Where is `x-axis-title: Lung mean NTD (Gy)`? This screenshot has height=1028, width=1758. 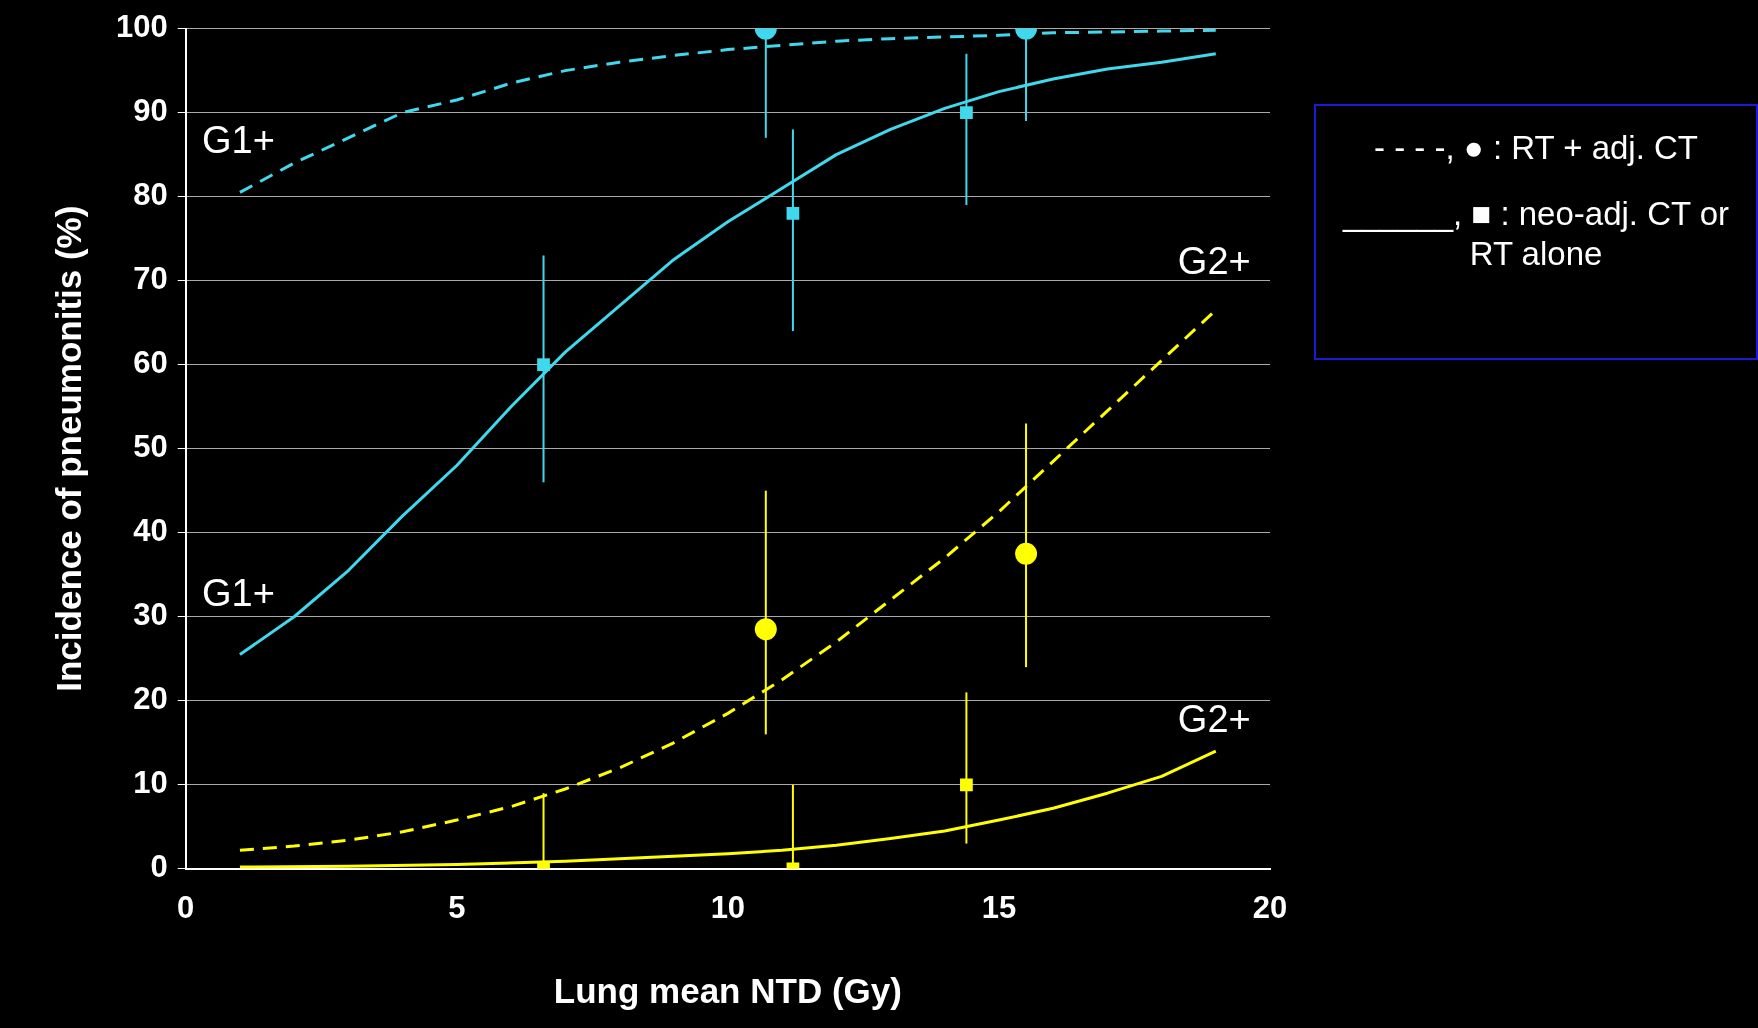 x-axis-title: Lung mean NTD (Gy) is located at coordinates (727, 990).